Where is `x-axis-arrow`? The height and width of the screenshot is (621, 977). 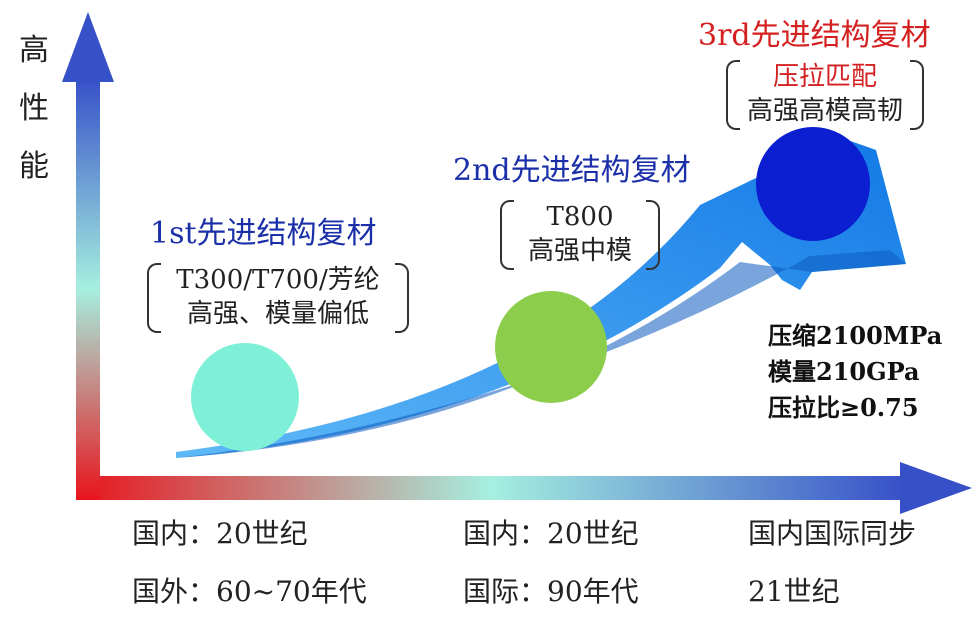 x-axis-arrow is located at coordinates (524, 488).